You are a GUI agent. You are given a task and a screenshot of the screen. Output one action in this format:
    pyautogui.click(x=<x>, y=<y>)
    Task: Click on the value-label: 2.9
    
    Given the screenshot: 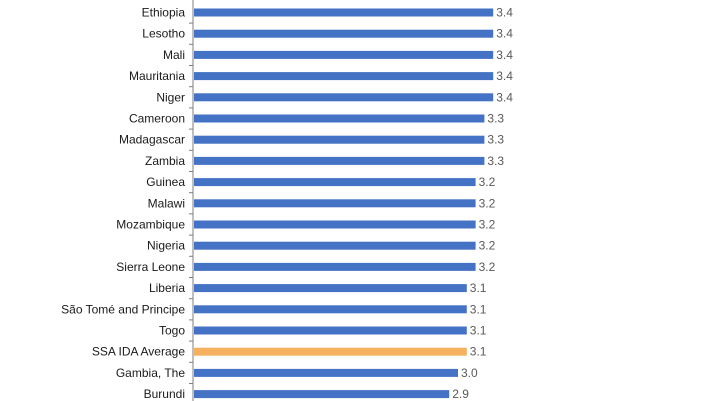 What is the action you would take?
    pyautogui.click(x=460, y=394)
    